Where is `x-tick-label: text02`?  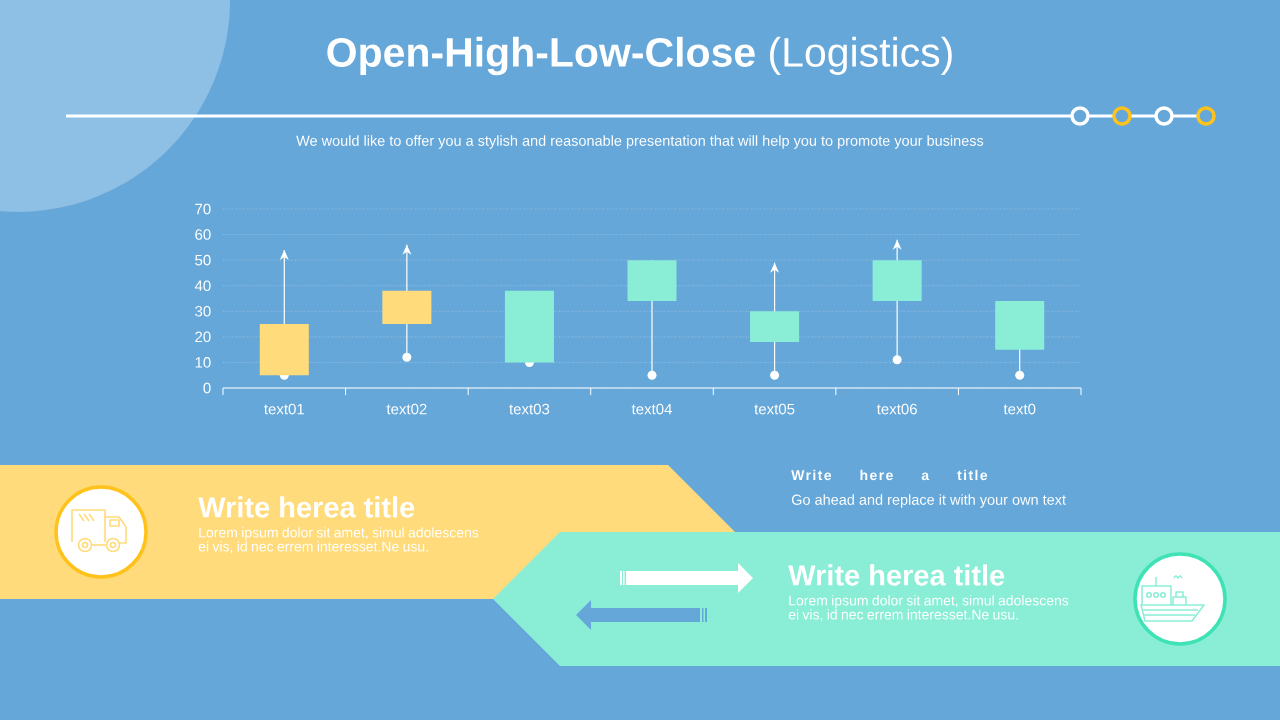 x-tick-label: text02 is located at coordinates (406, 409).